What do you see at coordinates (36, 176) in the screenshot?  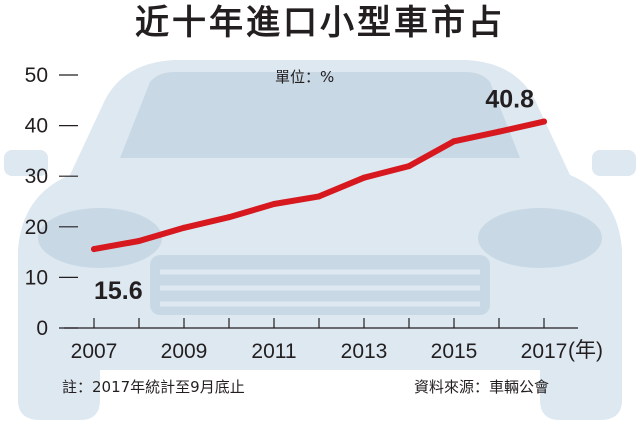 I see `y-tick-label: 30` at bounding box center [36, 176].